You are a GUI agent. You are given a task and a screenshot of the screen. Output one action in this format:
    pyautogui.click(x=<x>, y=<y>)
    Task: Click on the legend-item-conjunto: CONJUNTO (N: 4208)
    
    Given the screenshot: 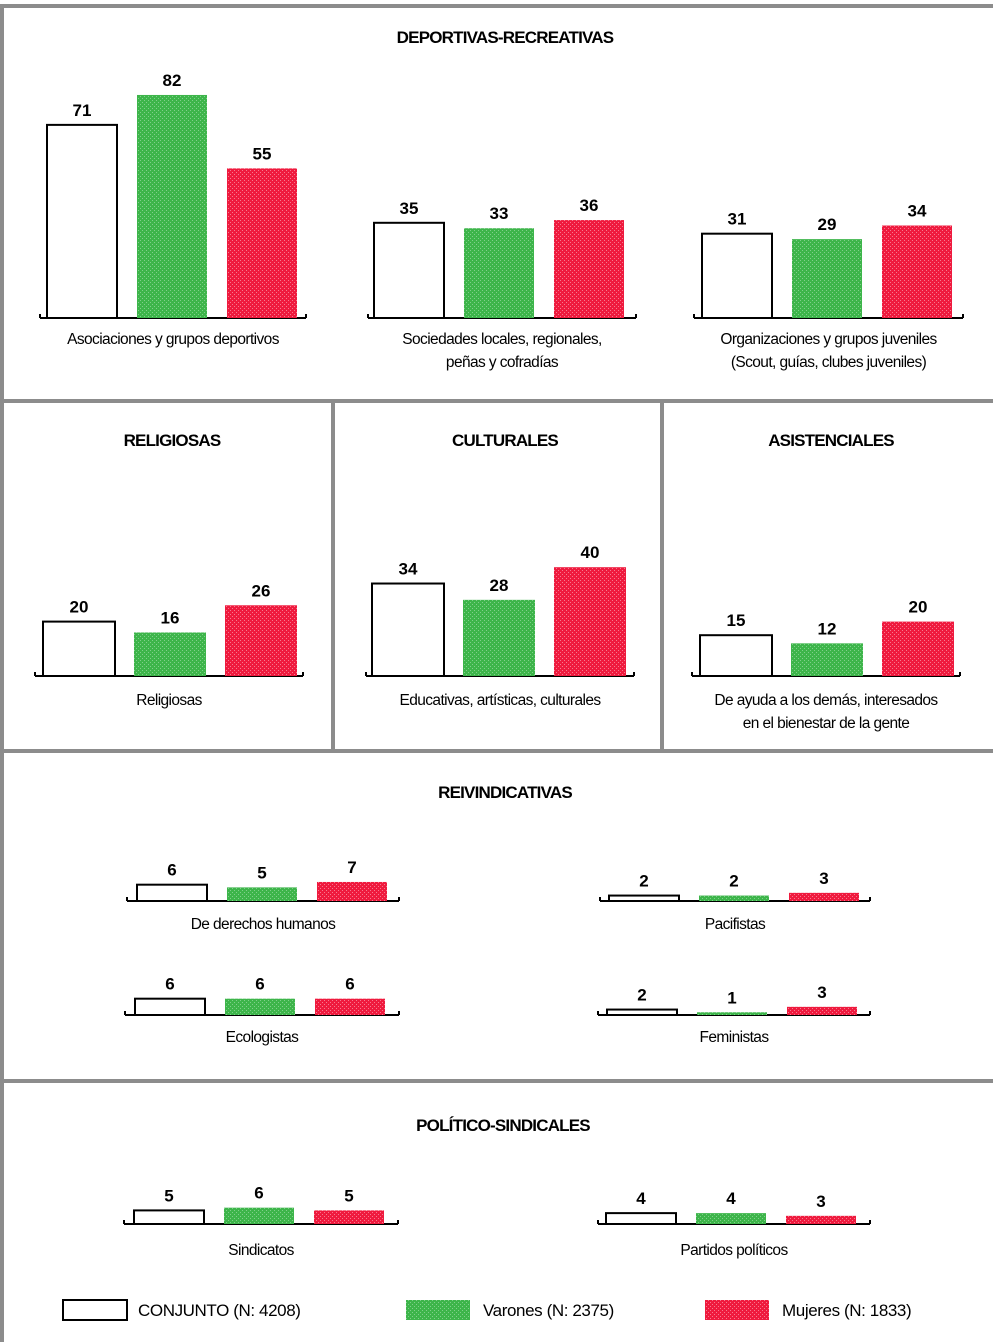 What is the action you would take?
    pyautogui.click(x=181, y=1310)
    